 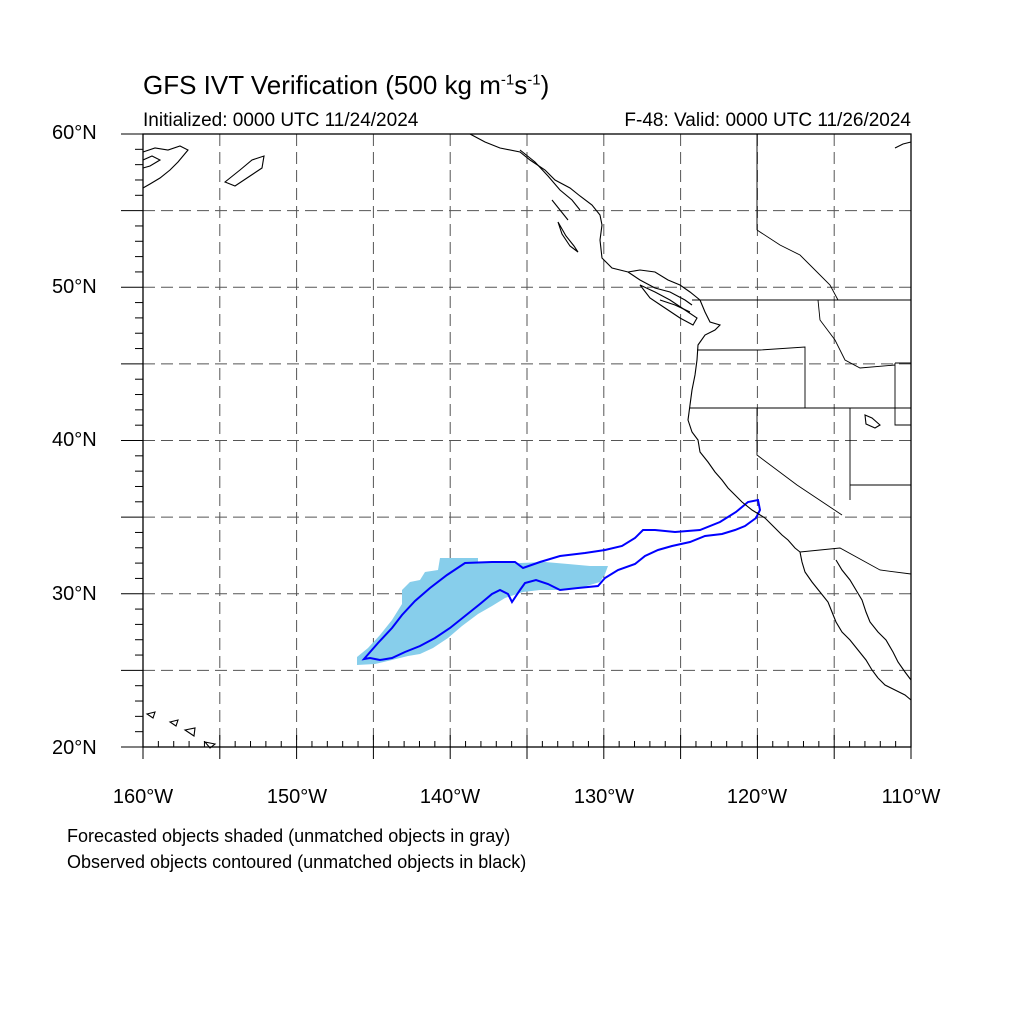 I want to click on initialized-label: Initialized: 0000 UTC 11/24/2024, so click(x=281, y=120).